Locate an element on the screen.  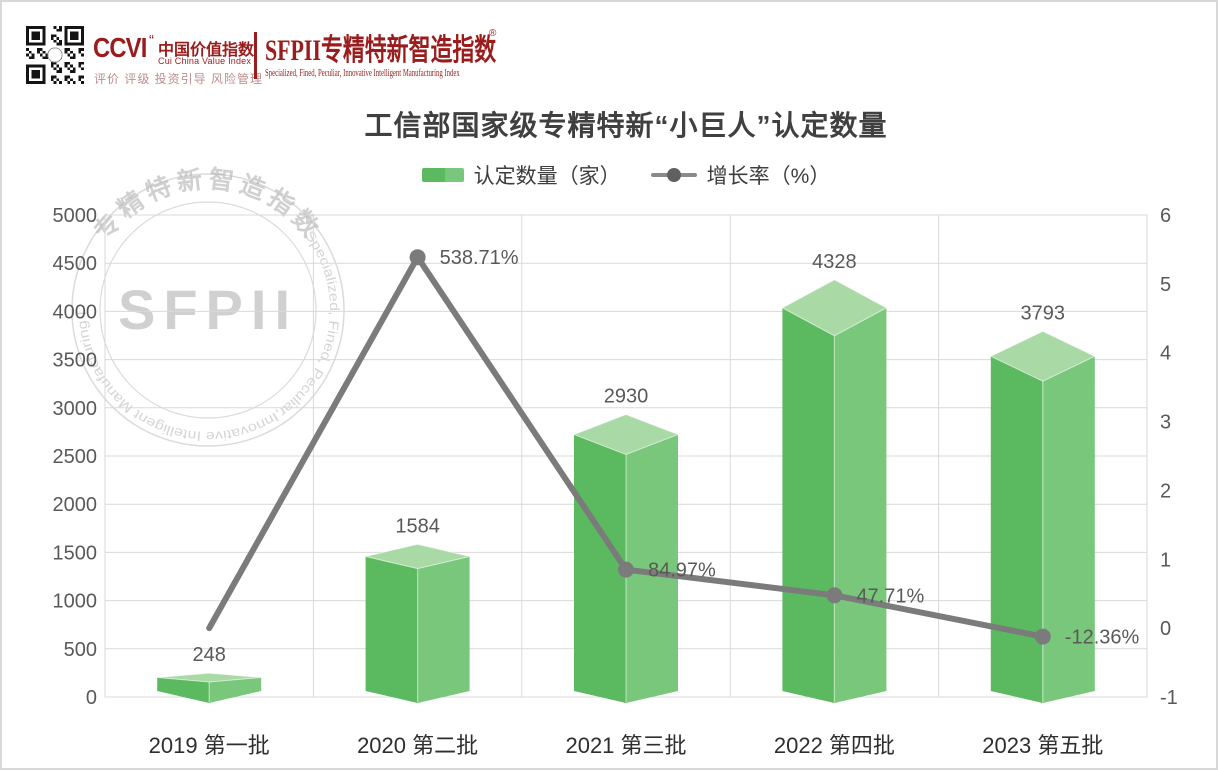
growth-value-label: 538.71% is located at coordinates (479, 258).